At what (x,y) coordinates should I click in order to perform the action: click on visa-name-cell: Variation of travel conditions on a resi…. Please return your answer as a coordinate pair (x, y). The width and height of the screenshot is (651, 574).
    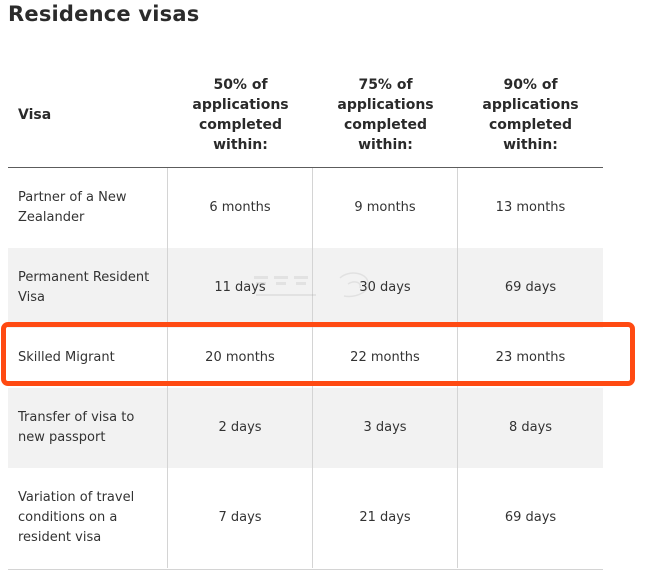
    Looking at the image, I should click on (88, 518).